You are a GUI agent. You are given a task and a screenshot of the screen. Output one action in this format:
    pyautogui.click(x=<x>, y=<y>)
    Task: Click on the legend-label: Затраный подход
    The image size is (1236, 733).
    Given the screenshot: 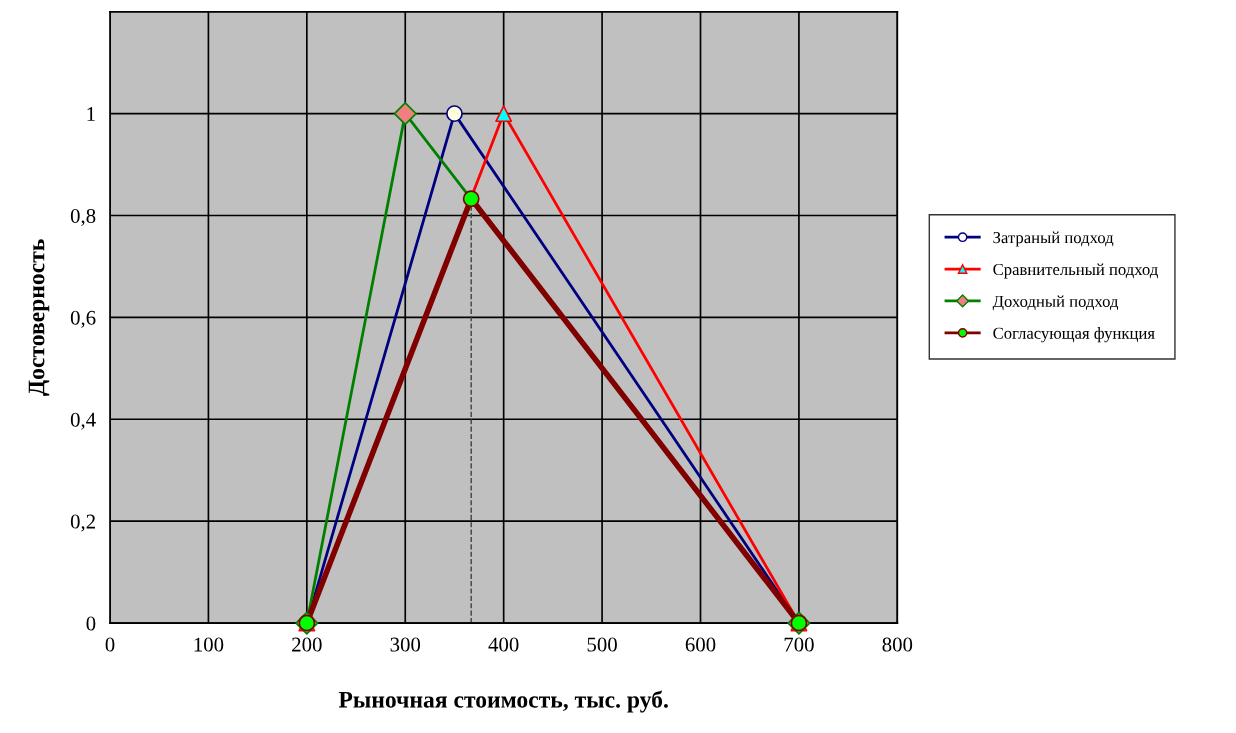 What is the action you would take?
    pyautogui.click(x=1053, y=239)
    